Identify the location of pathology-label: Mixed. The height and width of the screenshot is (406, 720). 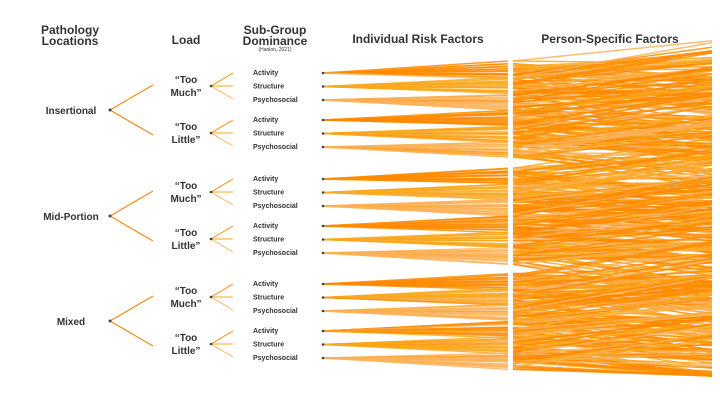
(71, 322).